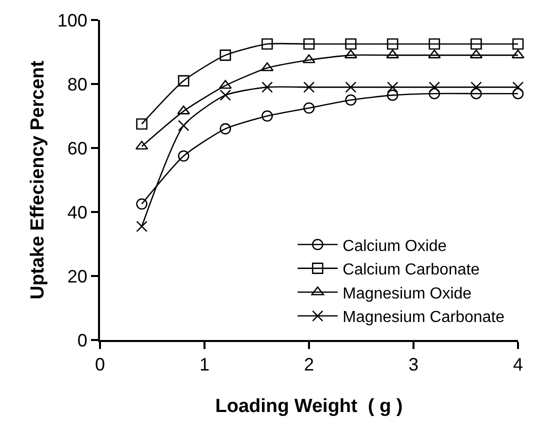  Describe the element at coordinates (38, 180) in the screenshot. I see `y-axis-title: Uptake Effeciency Percent` at that location.